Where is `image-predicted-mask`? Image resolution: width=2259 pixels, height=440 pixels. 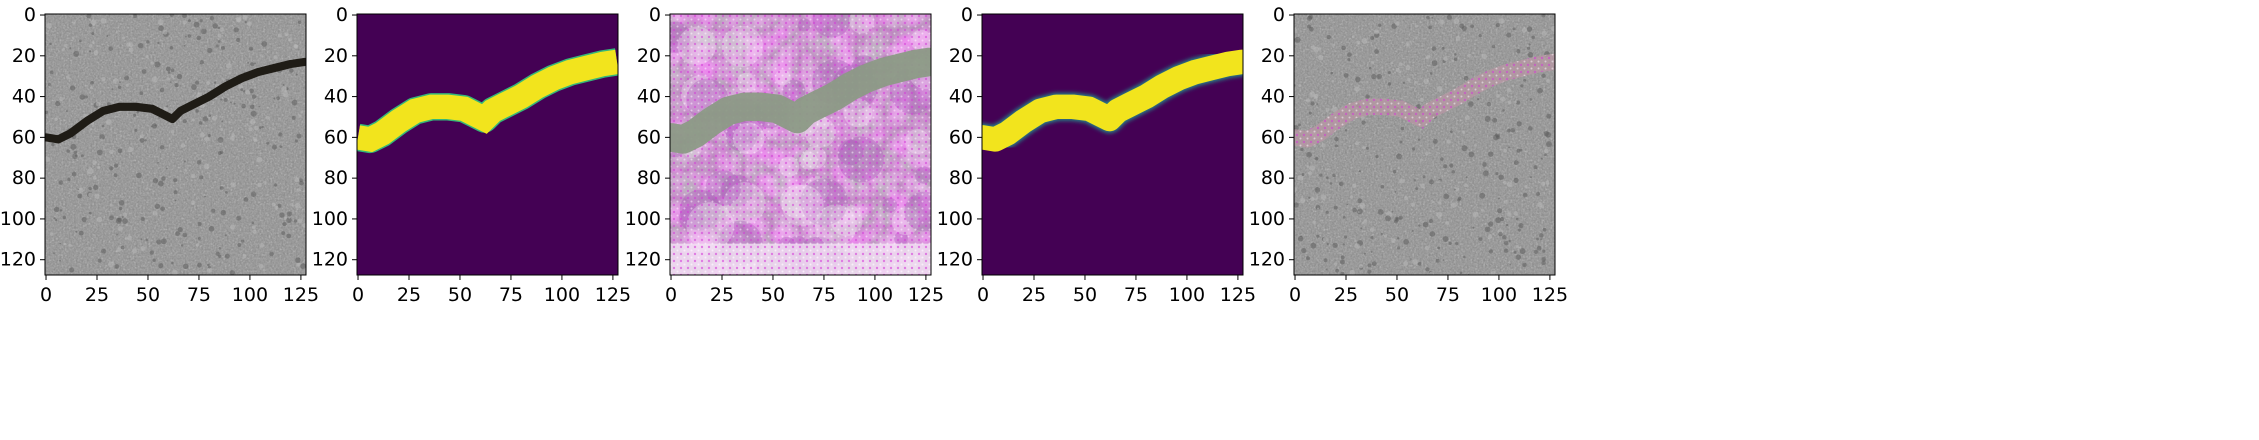 image-predicted-mask is located at coordinates (1112, 144).